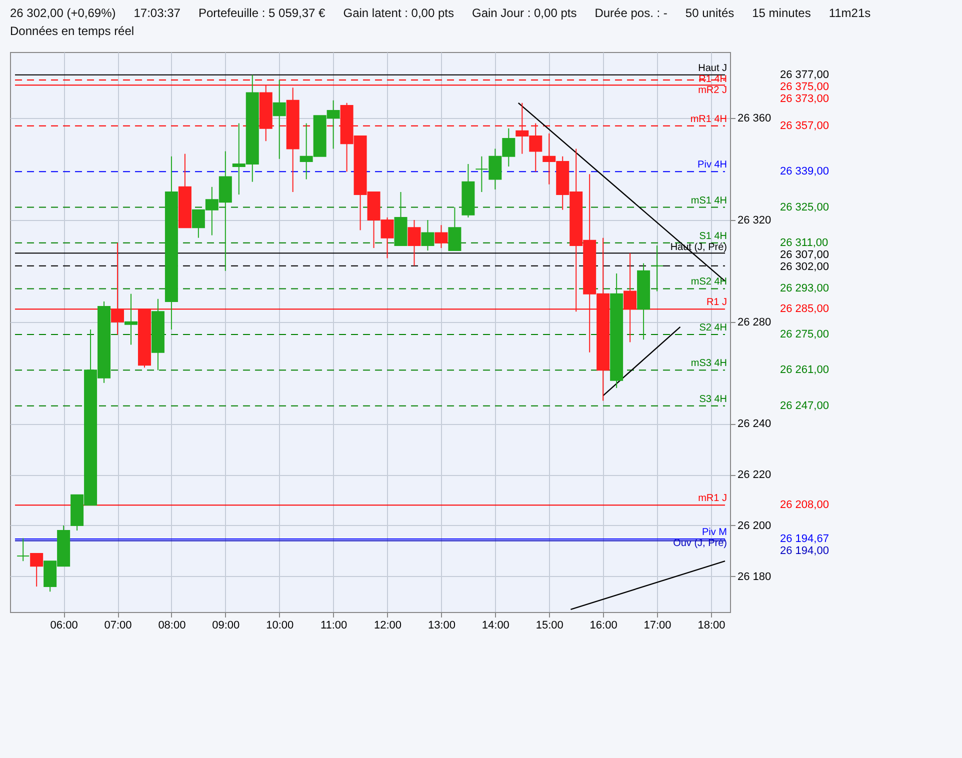 The image size is (962, 758). I want to click on x-tick-label: 14:00, so click(496, 626).